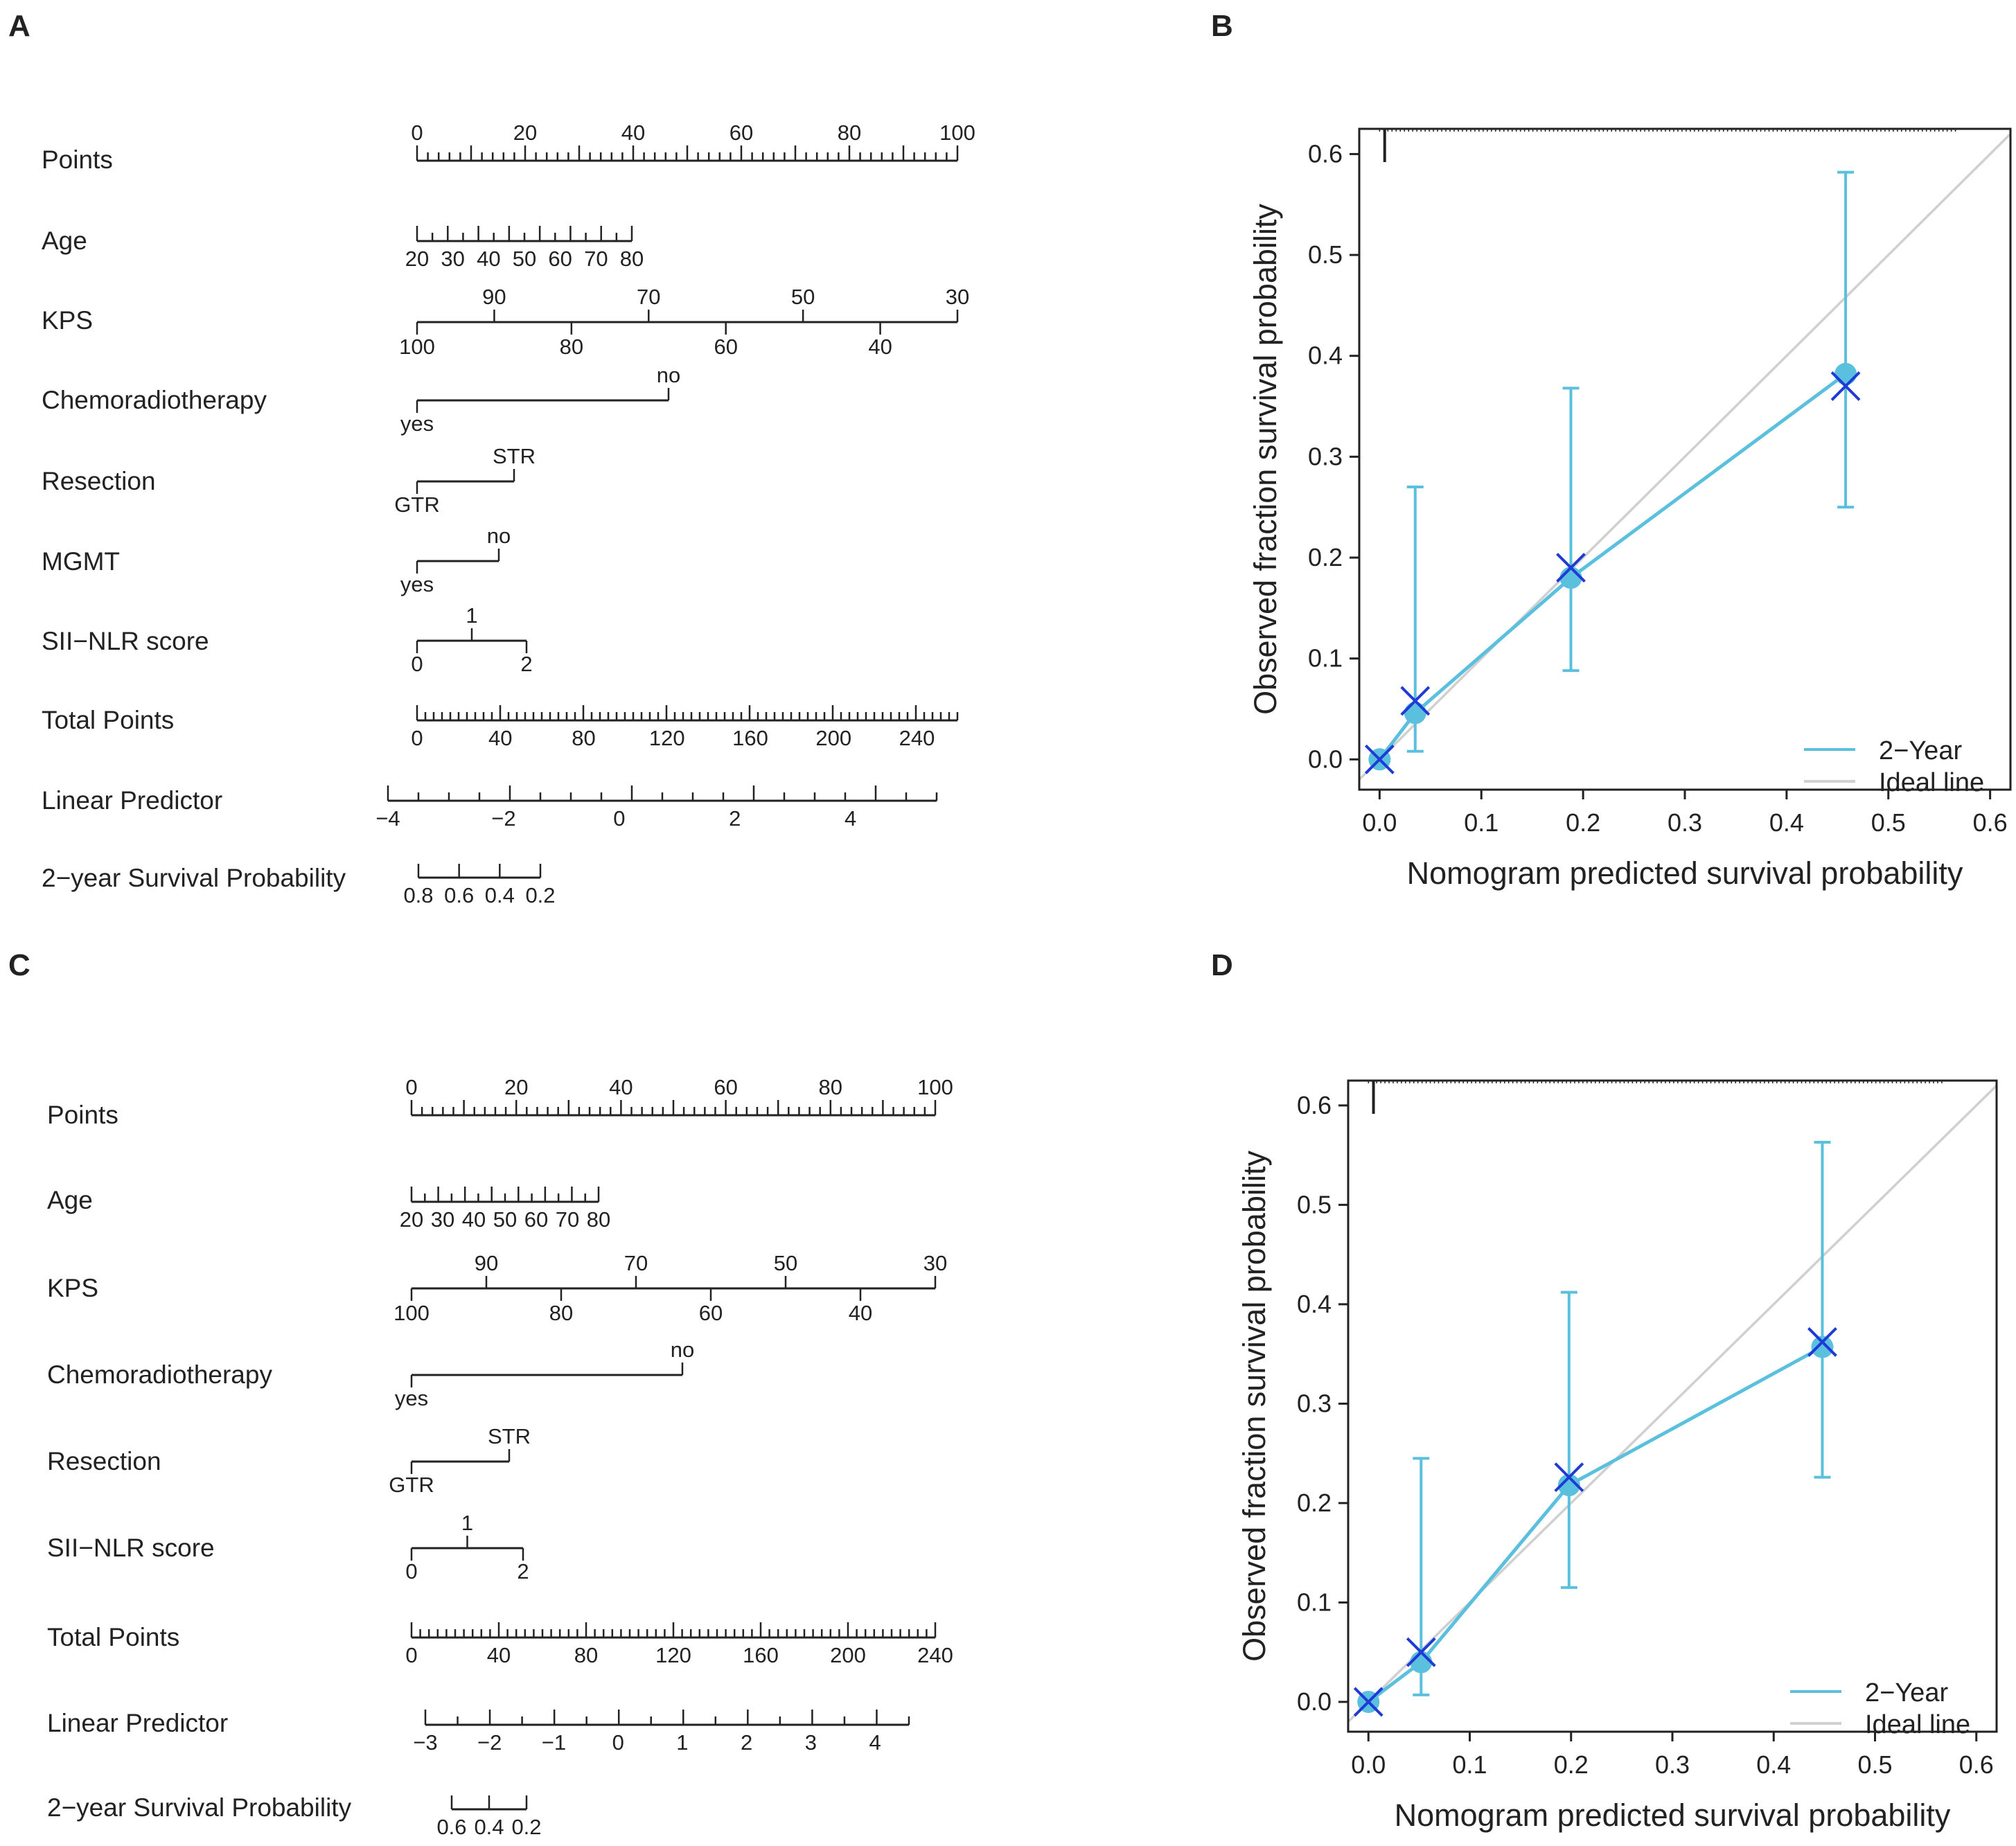 The width and height of the screenshot is (2016, 1846). I want to click on row-8-tick-label-5: 200, so click(833, 738).